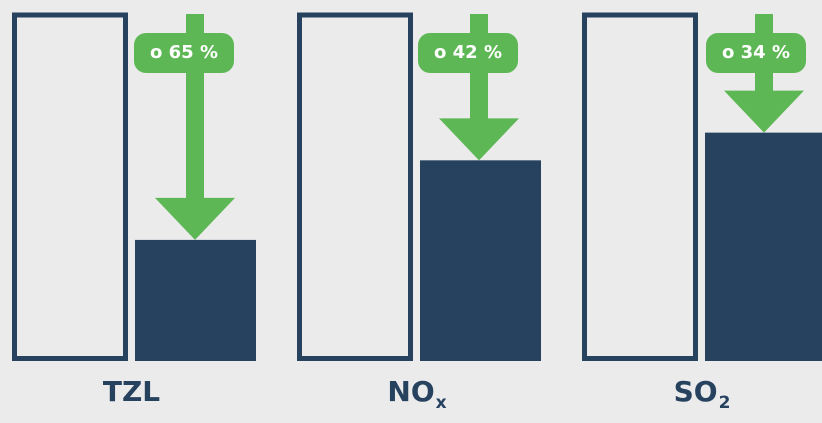 The image size is (822, 423). I want to click on category-label-nox-text: NO, so click(411, 391).